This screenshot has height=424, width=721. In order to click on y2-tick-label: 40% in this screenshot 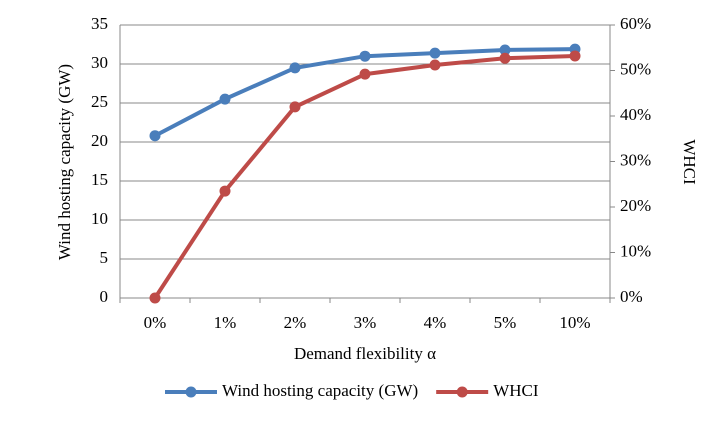, I will do `click(635, 114)`.